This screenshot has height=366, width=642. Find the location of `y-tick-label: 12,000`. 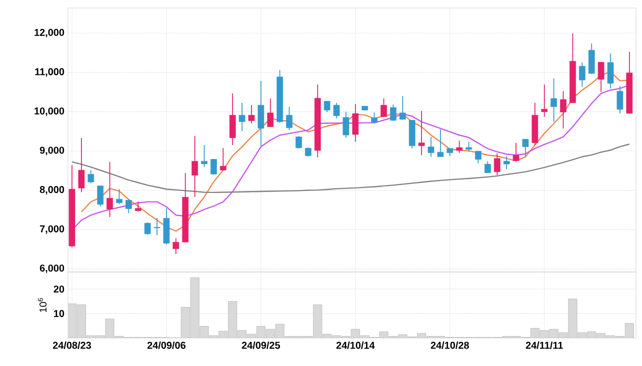

y-tick-label: 12,000 is located at coordinates (49, 33).